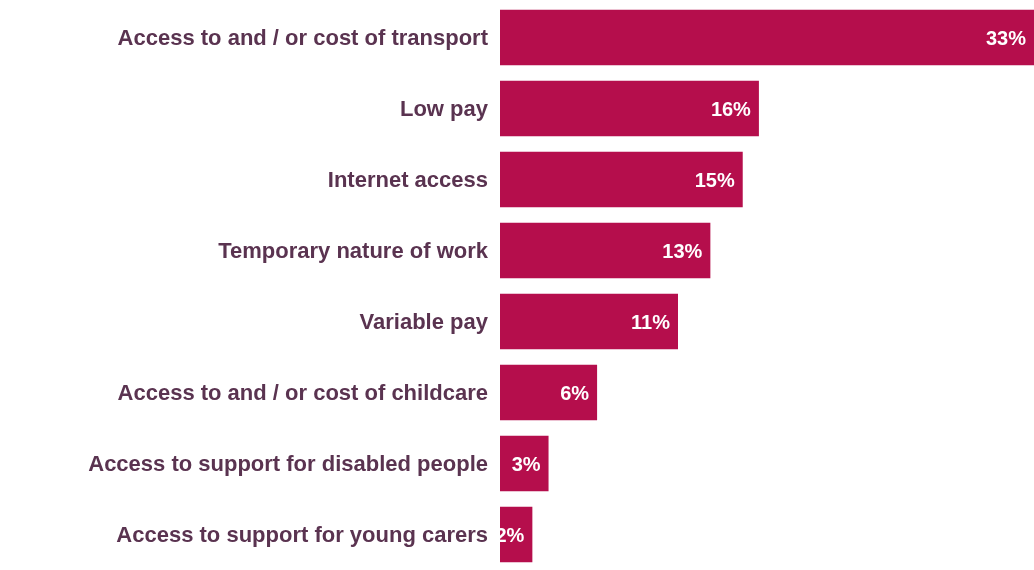 This screenshot has height=570, width=1034. What do you see at coordinates (288, 463) in the screenshot?
I see `y-tick-label: Access to support for disabled people` at bounding box center [288, 463].